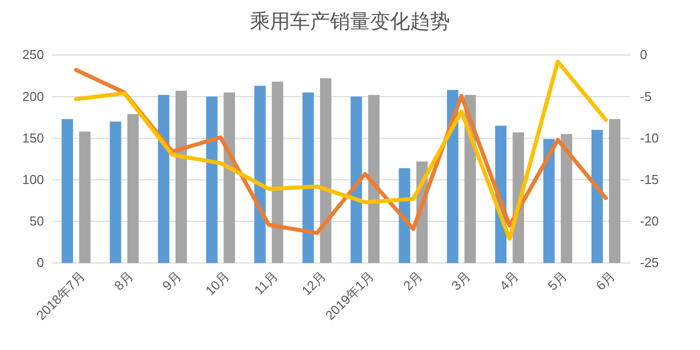  I want to click on y2-tick-label: -5, so click(646, 96).